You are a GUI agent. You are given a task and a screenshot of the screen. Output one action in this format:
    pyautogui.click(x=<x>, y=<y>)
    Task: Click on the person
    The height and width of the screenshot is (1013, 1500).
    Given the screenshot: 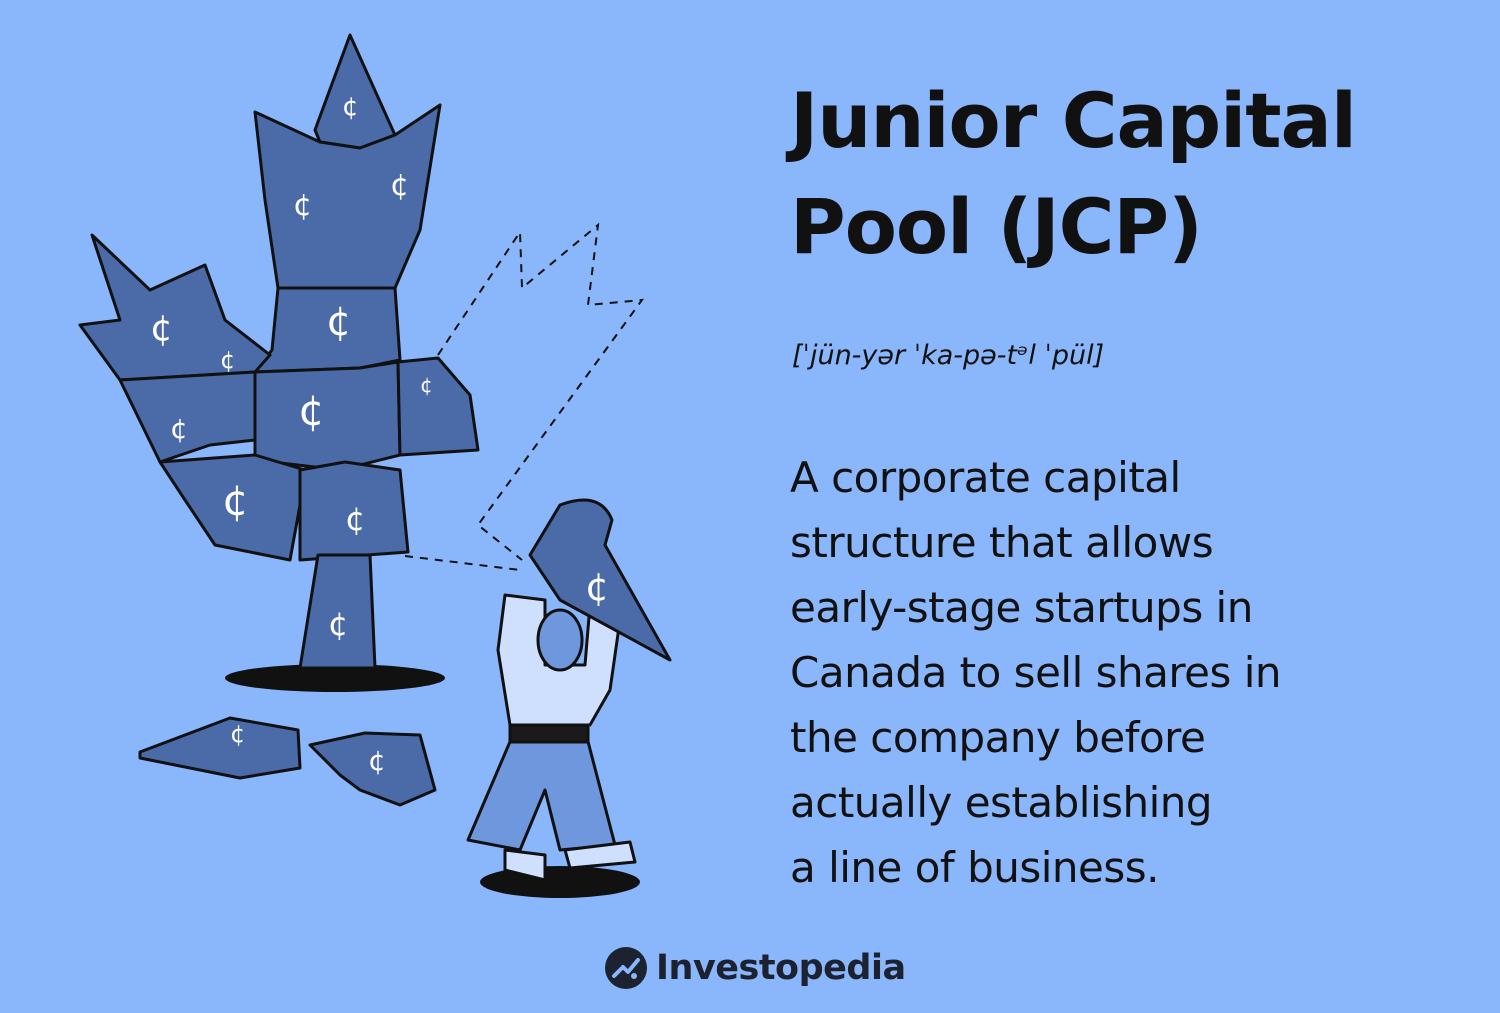 What is the action you would take?
    pyautogui.click(x=551, y=737)
    